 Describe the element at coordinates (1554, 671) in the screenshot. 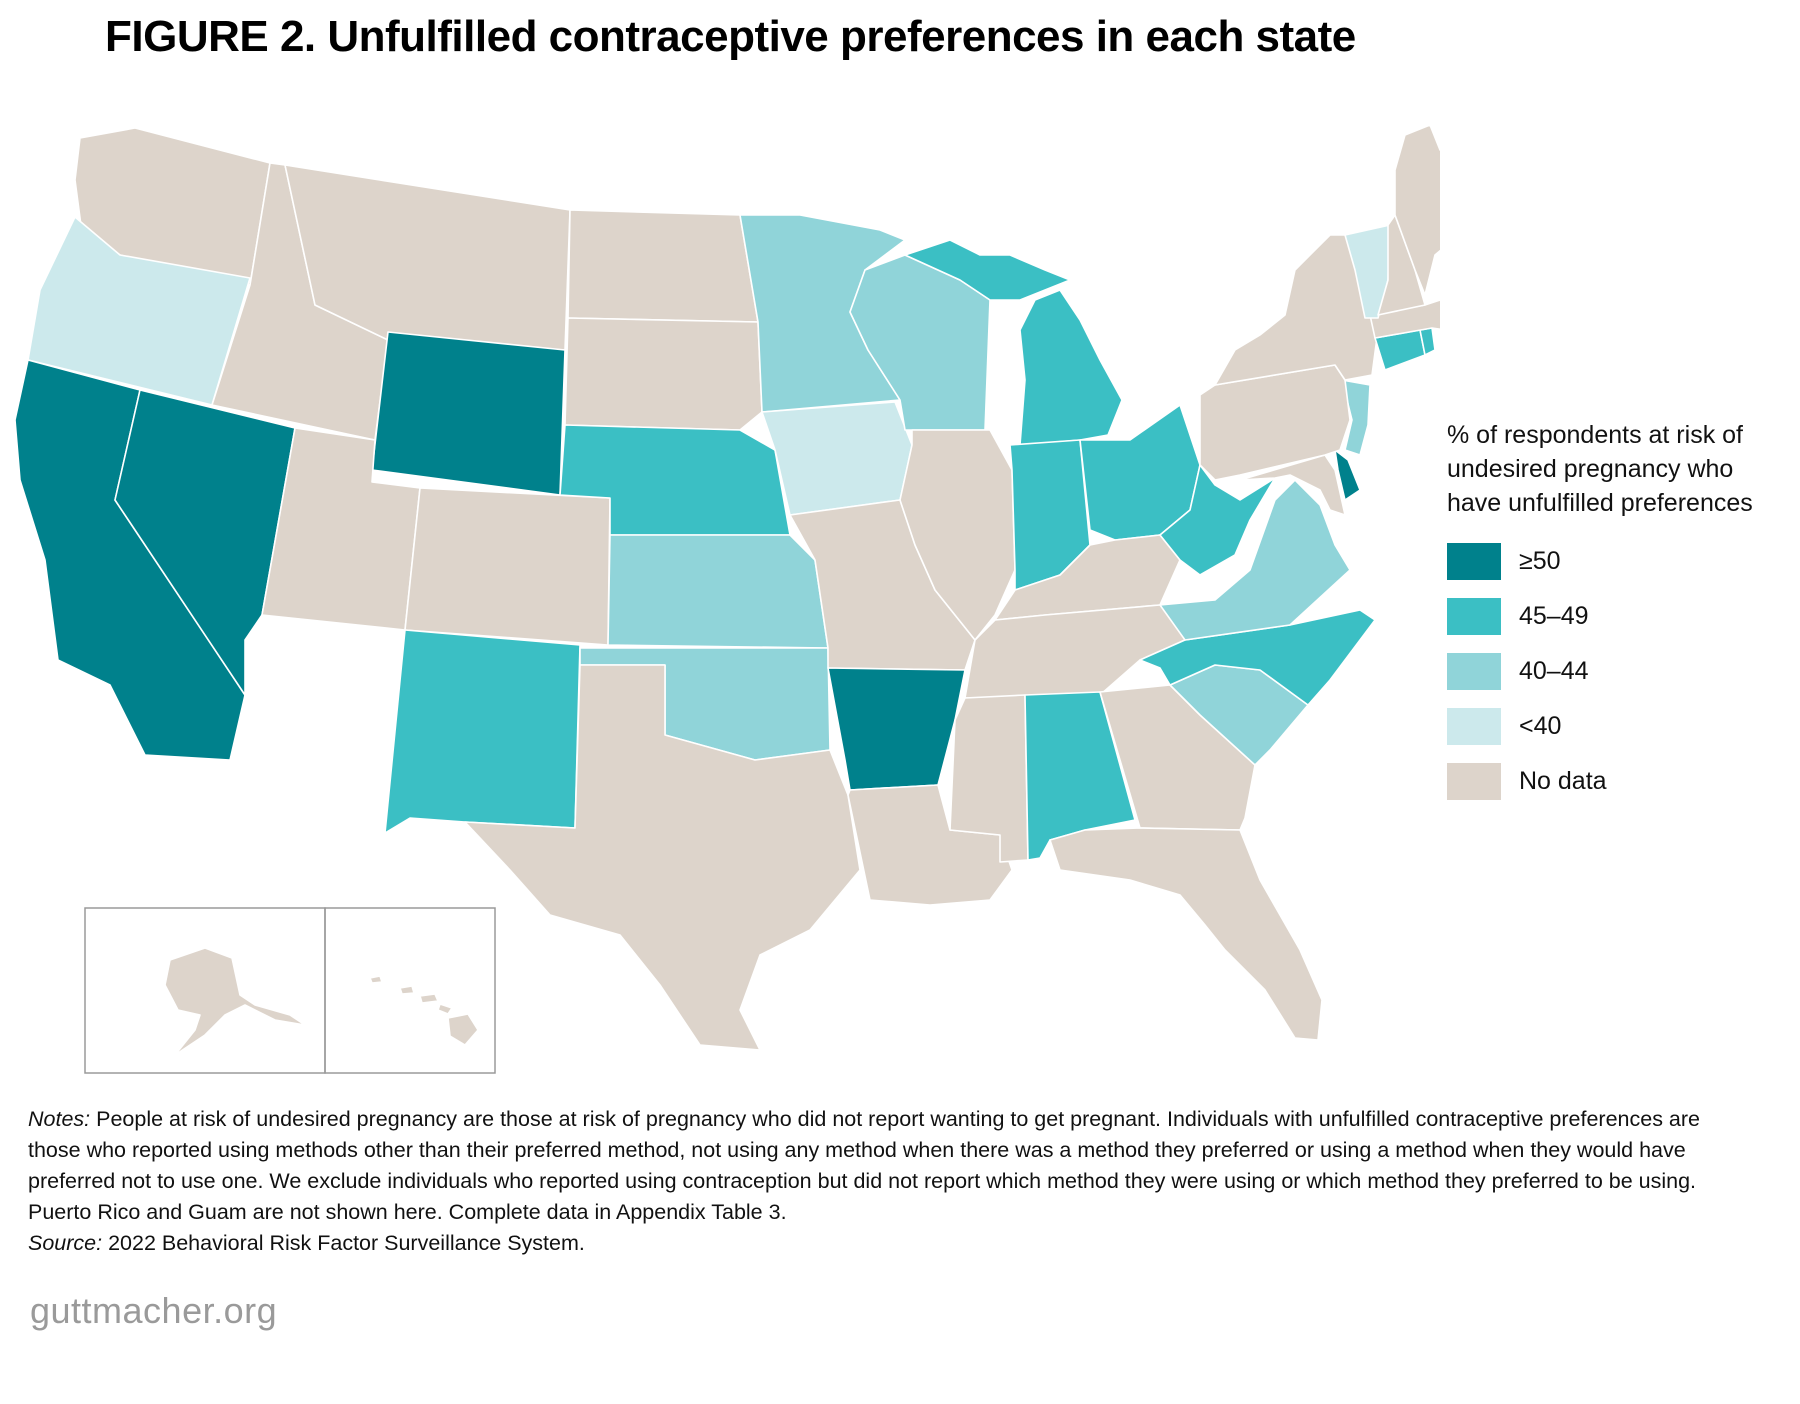

I see `legend-label: 40–44` at that location.